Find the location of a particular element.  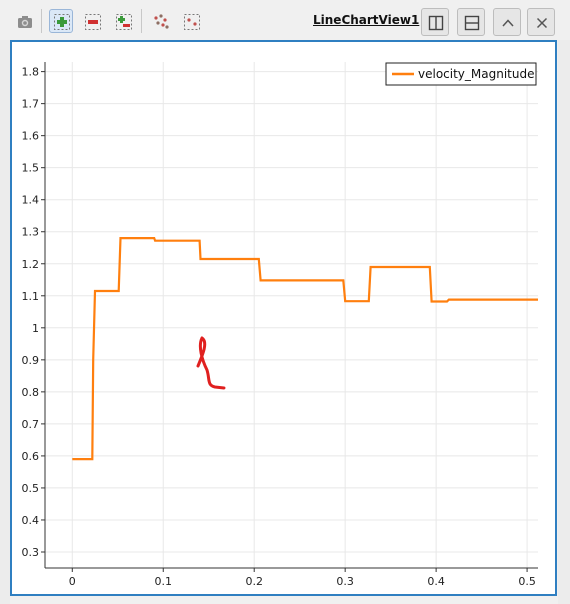

y-tick-label: 0.6 is located at coordinates (31, 456).